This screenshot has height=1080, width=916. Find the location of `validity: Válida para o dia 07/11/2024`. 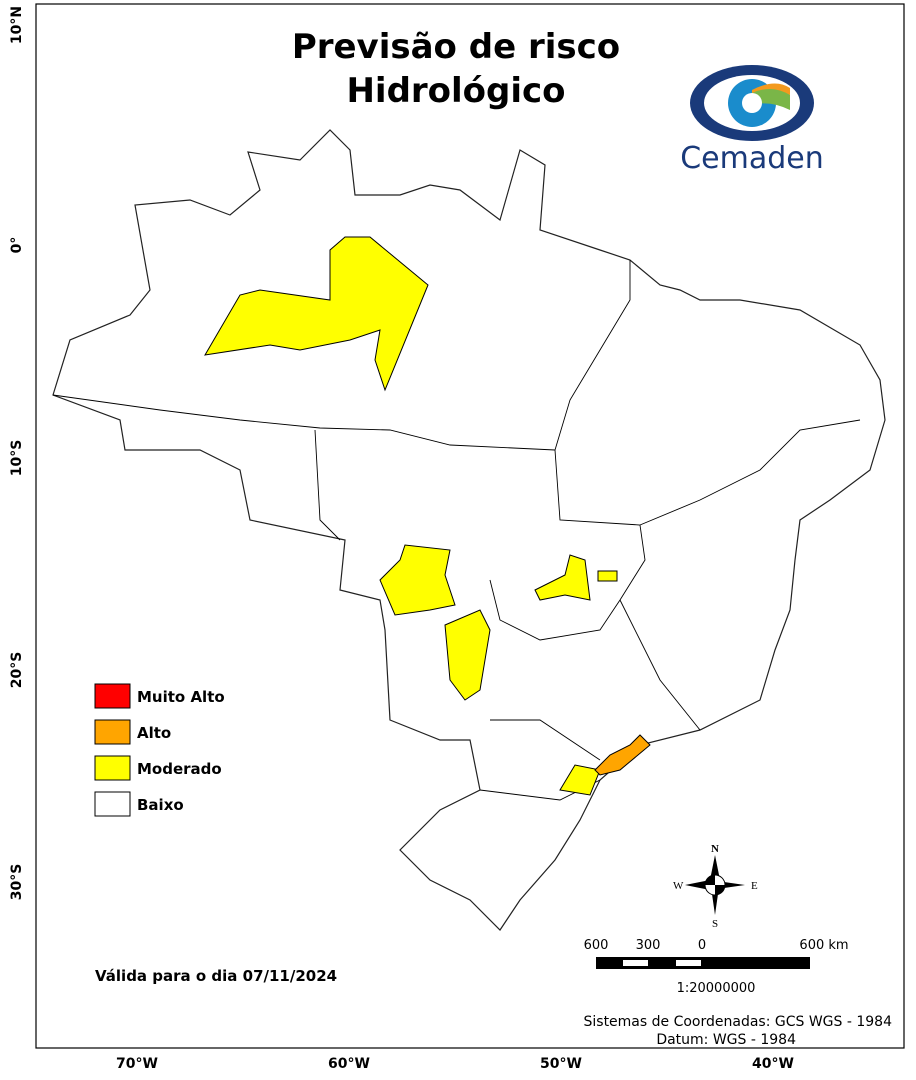

validity: Válida para o dia 07/11/2024 is located at coordinates (216, 976).